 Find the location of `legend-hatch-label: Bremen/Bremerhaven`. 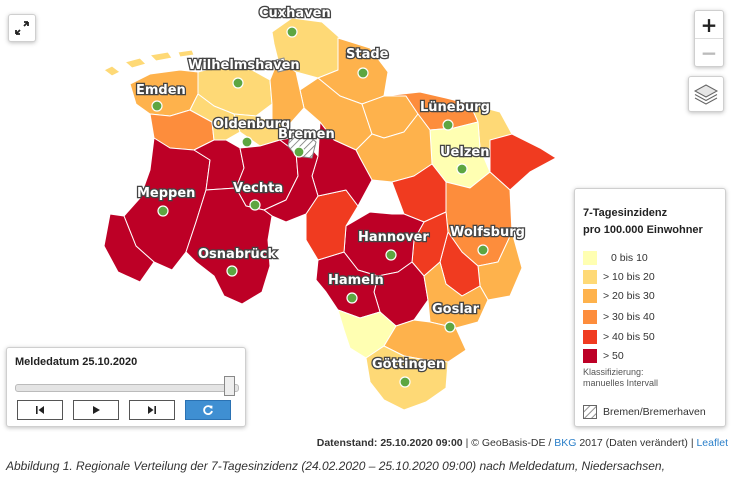

legend-hatch-label: Bremen/Bremerhaven is located at coordinates (654, 412).